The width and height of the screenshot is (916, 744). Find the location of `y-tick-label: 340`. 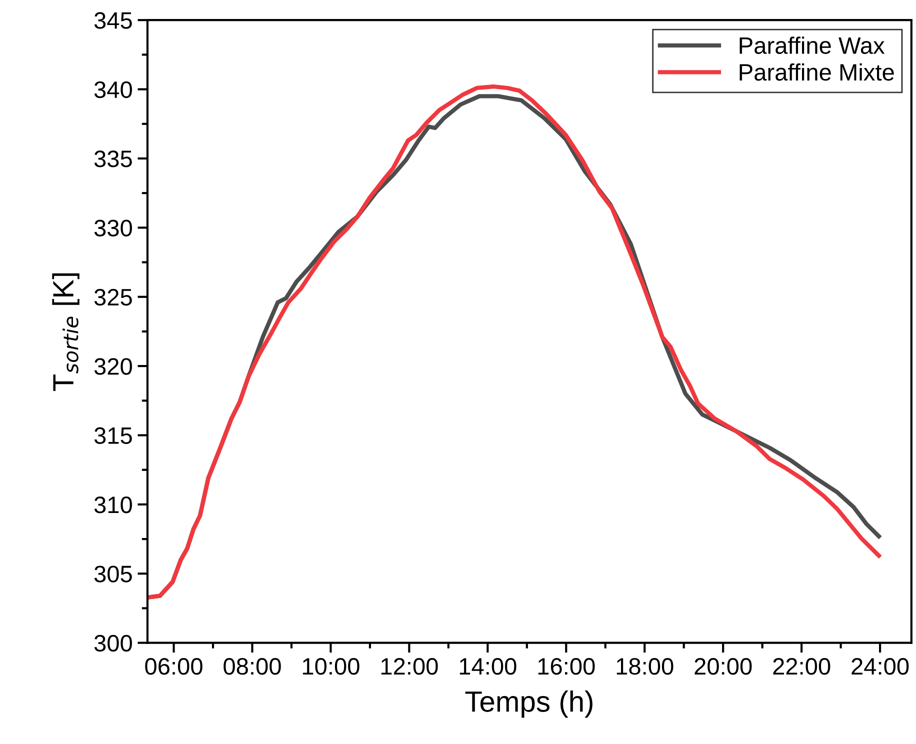

y-tick-label: 340 is located at coordinates (113, 89).